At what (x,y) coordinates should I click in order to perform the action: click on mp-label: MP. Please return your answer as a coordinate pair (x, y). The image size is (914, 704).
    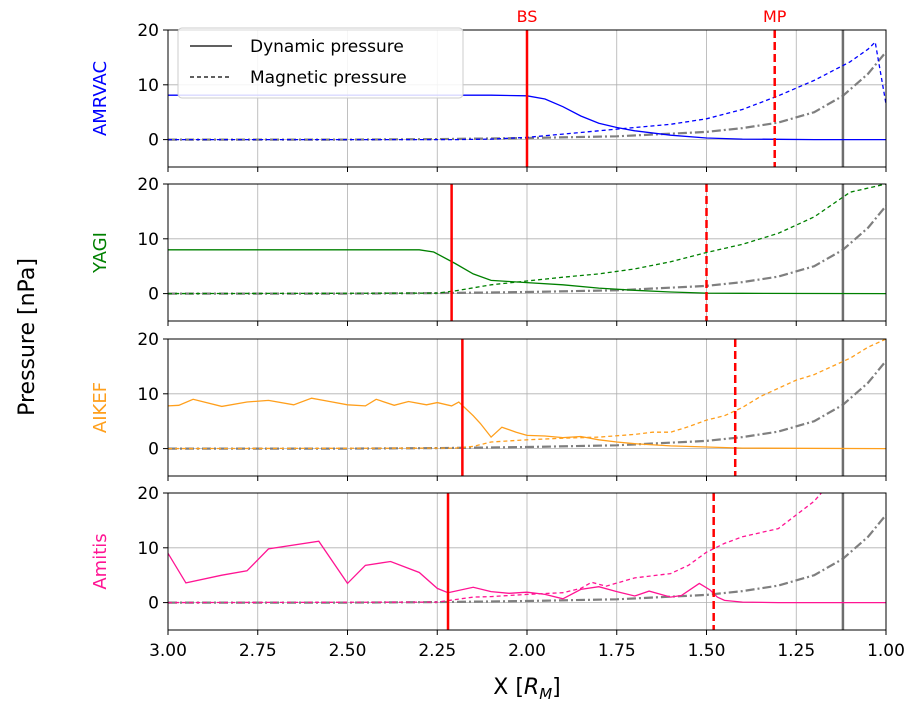
    Looking at the image, I should click on (775, 16).